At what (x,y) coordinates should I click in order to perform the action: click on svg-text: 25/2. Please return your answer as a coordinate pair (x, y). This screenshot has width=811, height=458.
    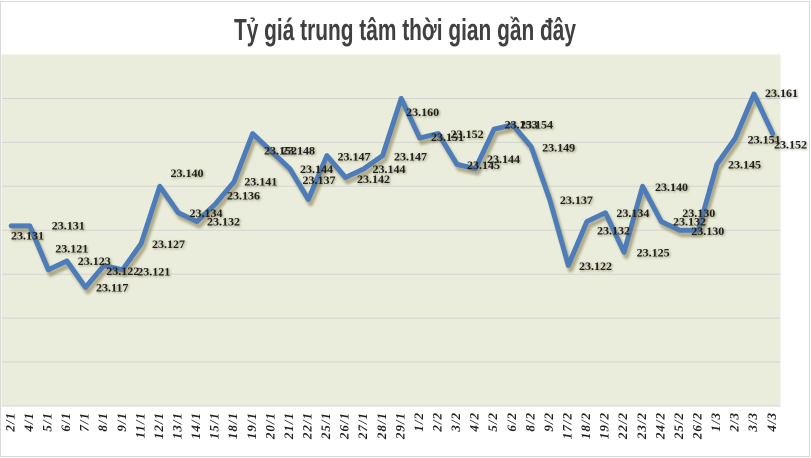
    Looking at the image, I should click on (678, 426).